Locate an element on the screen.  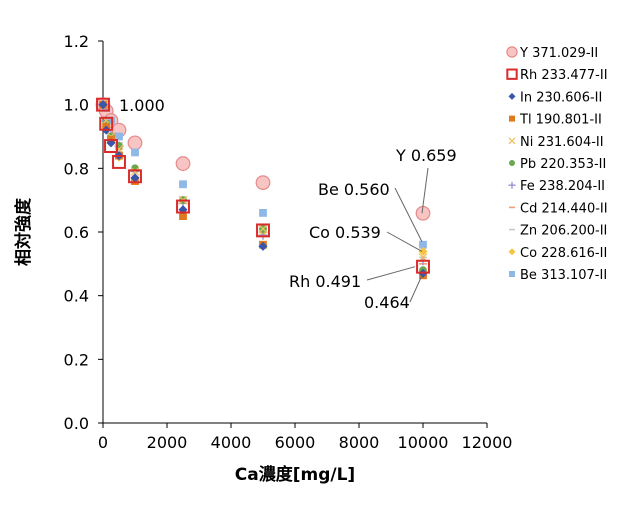
x-tick-label: 8000 is located at coordinates (359, 442).